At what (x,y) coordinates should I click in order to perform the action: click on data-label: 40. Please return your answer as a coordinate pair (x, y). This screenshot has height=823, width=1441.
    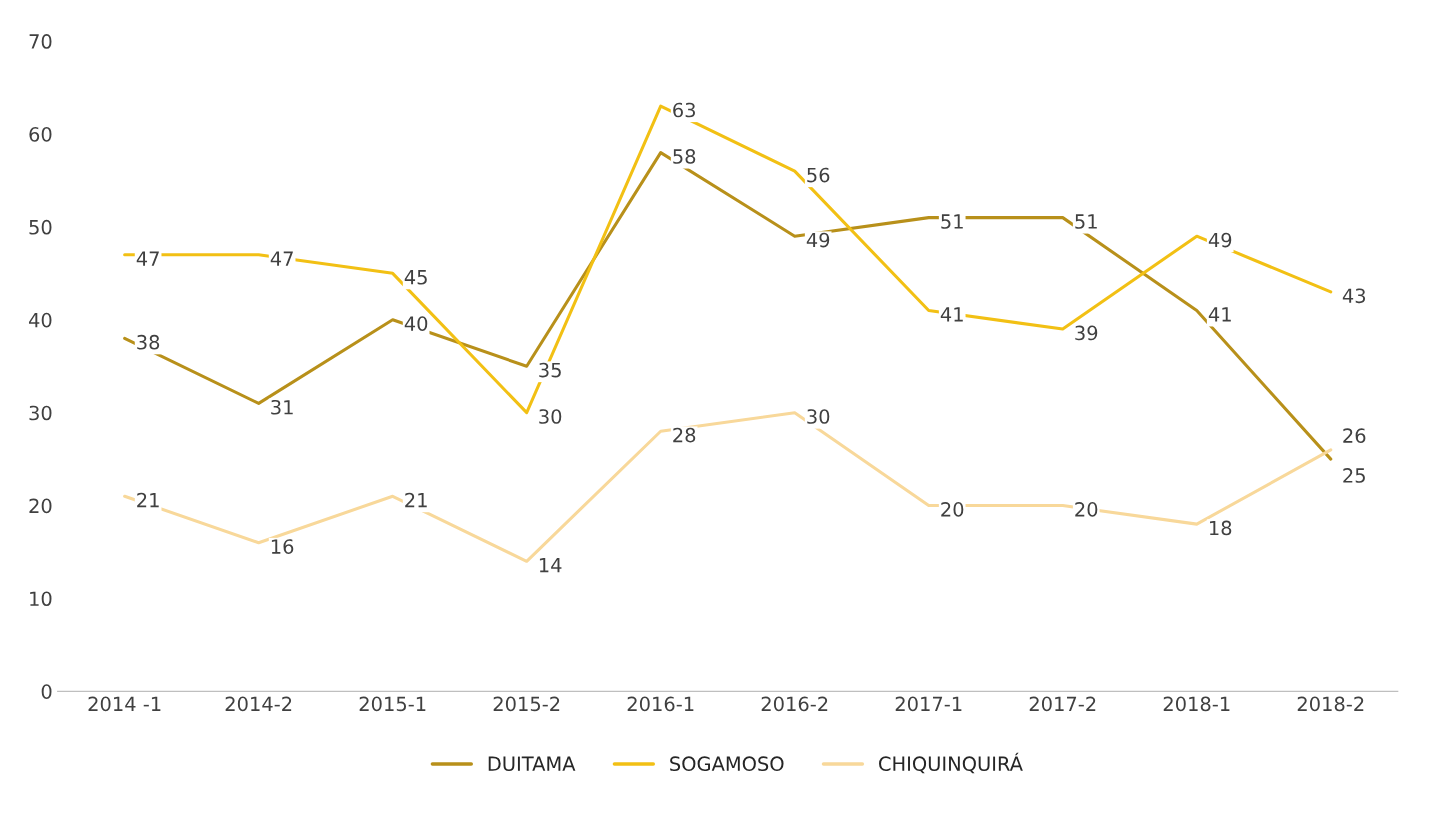
    Looking at the image, I should click on (416, 323).